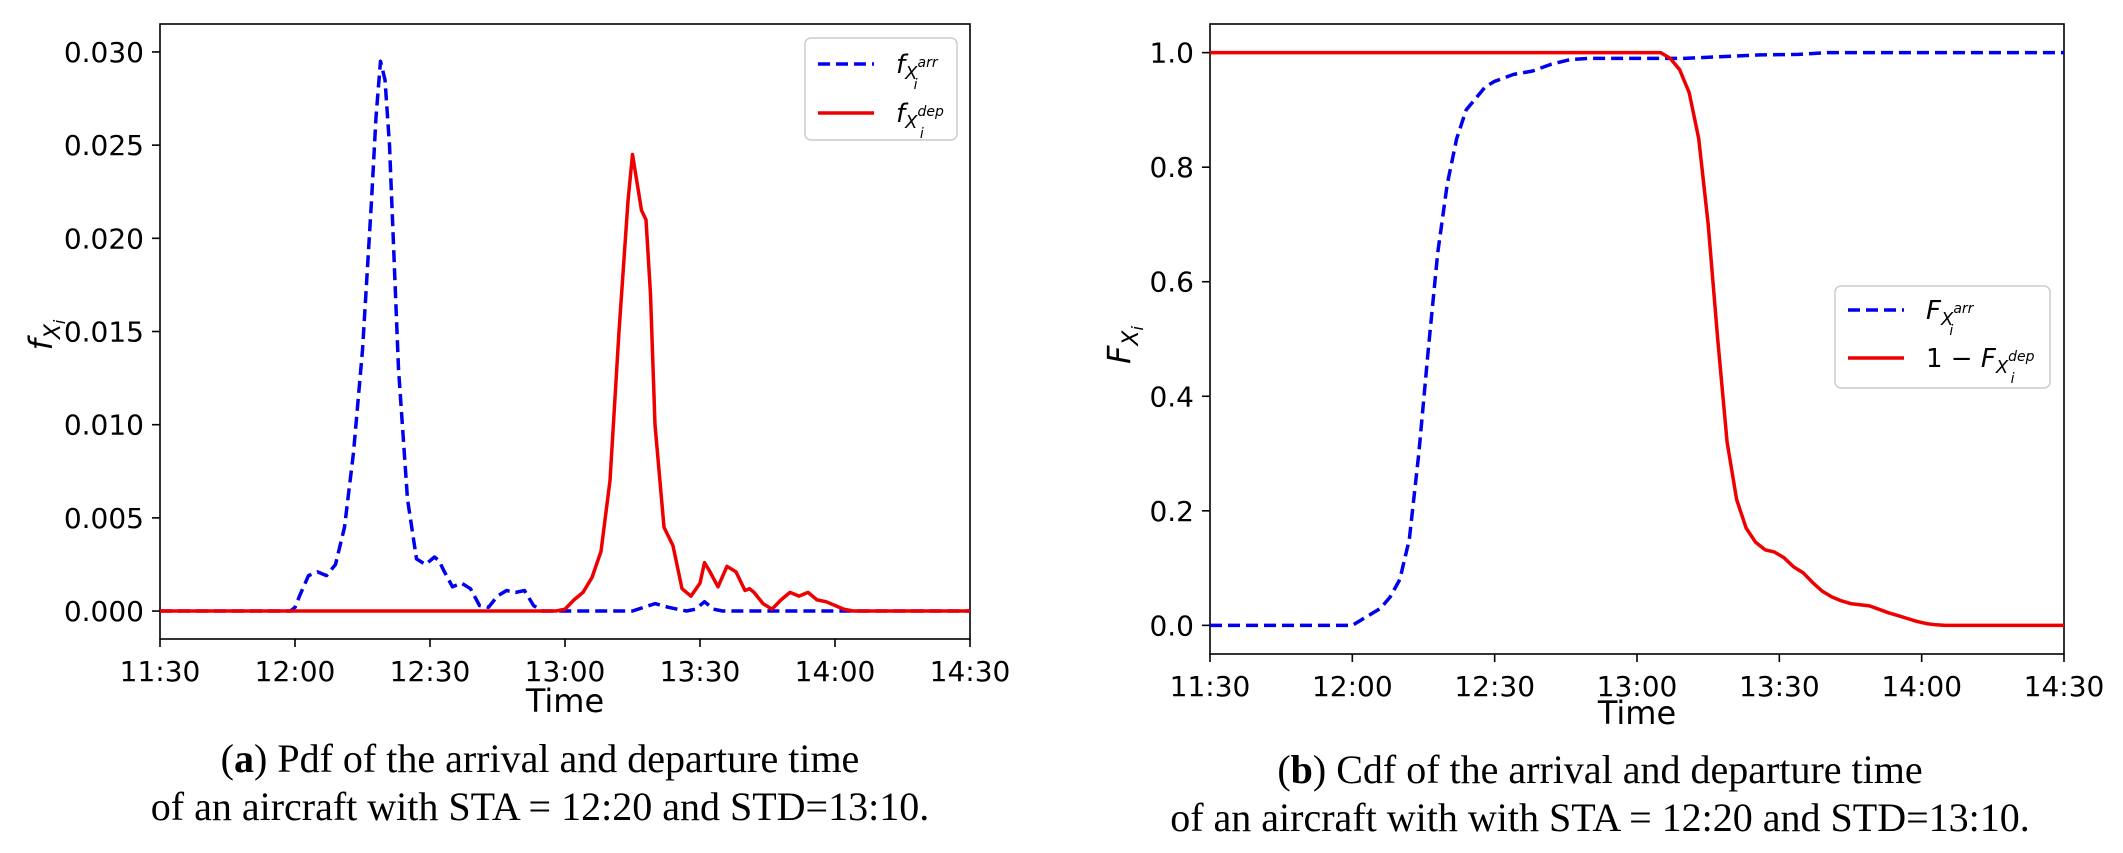  What do you see at coordinates (970, 671) in the screenshot?
I see `pdf-x-tick-label: 14:30` at bounding box center [970, 671].